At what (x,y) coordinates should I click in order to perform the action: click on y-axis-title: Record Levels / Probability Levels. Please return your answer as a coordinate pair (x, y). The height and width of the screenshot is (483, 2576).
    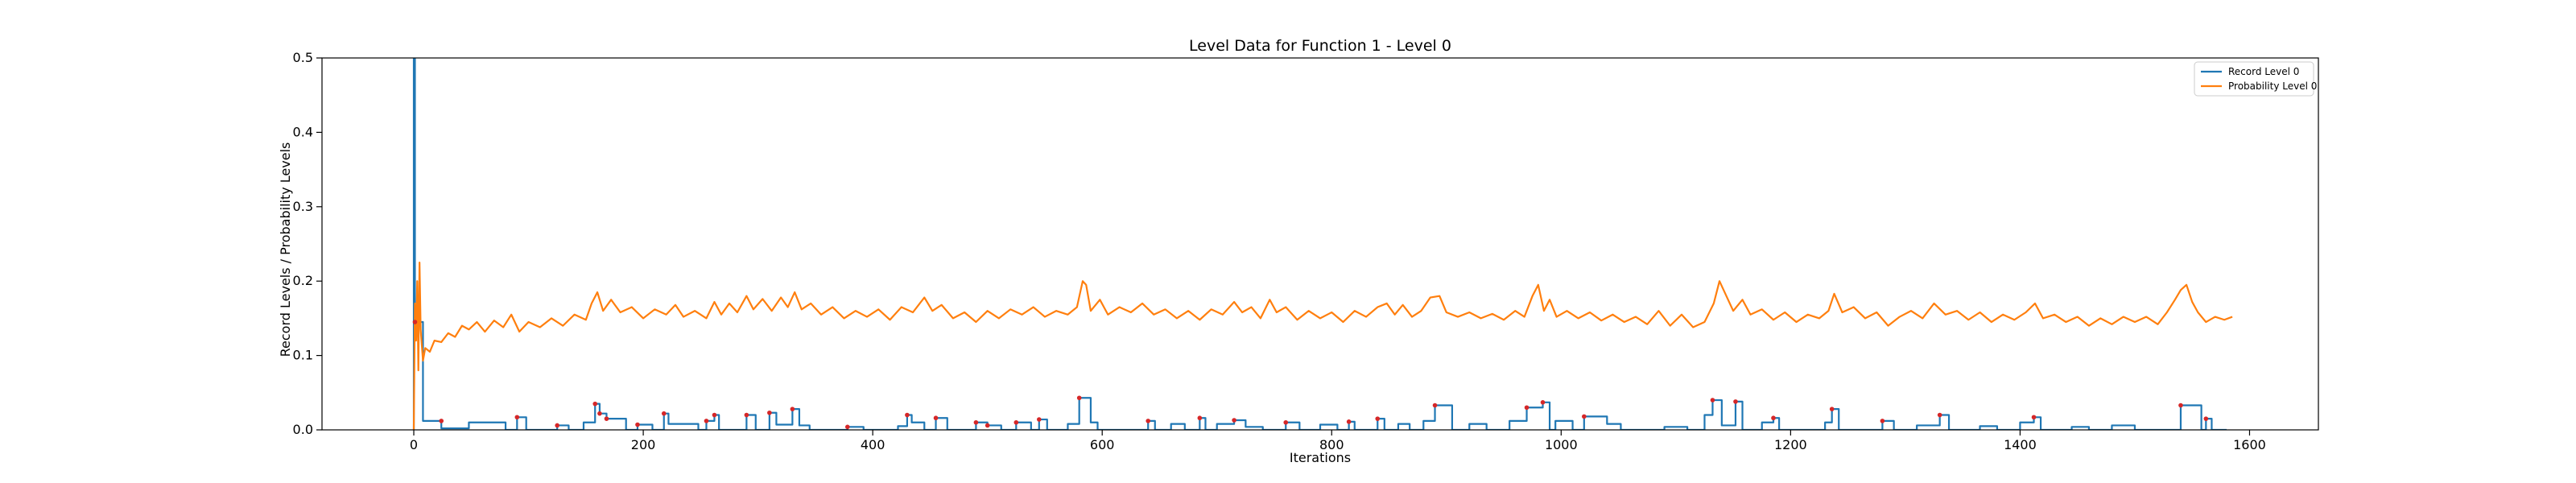
    Looking at the image, I should click on (285, 249).